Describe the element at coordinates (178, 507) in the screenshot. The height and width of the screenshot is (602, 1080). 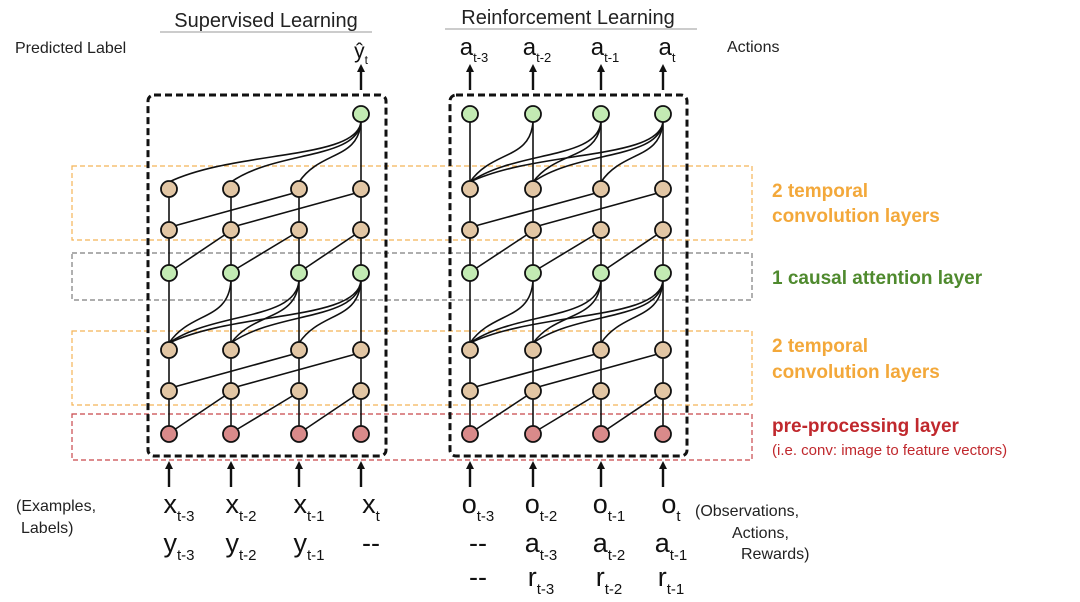
I see `example-input-symbol: xt-3` at that location.